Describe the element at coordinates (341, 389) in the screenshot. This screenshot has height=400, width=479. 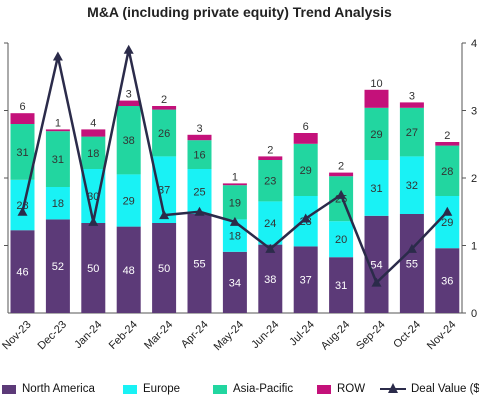
I see `legend-item-row: ROW` at that location.